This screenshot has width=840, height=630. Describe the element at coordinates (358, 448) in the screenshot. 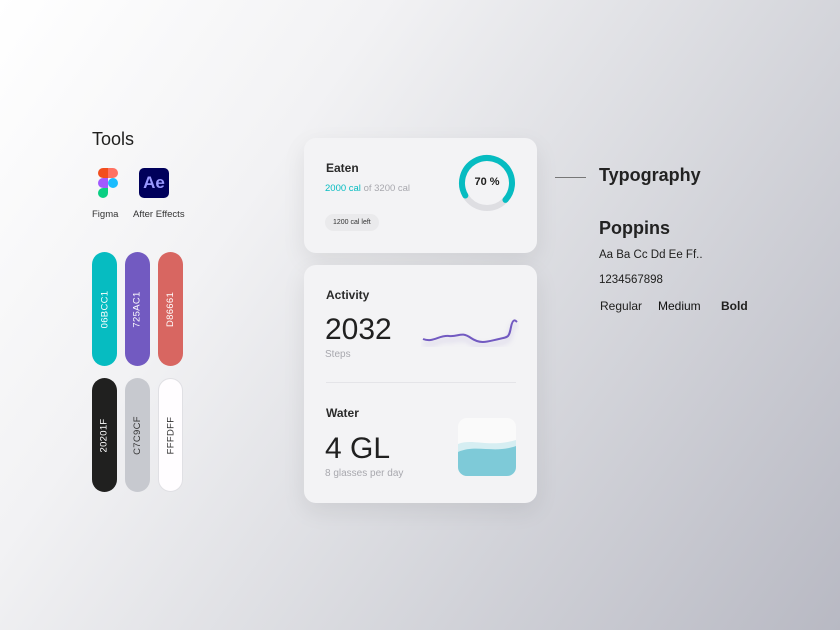

I see `water-value: 4 GL` at that location.